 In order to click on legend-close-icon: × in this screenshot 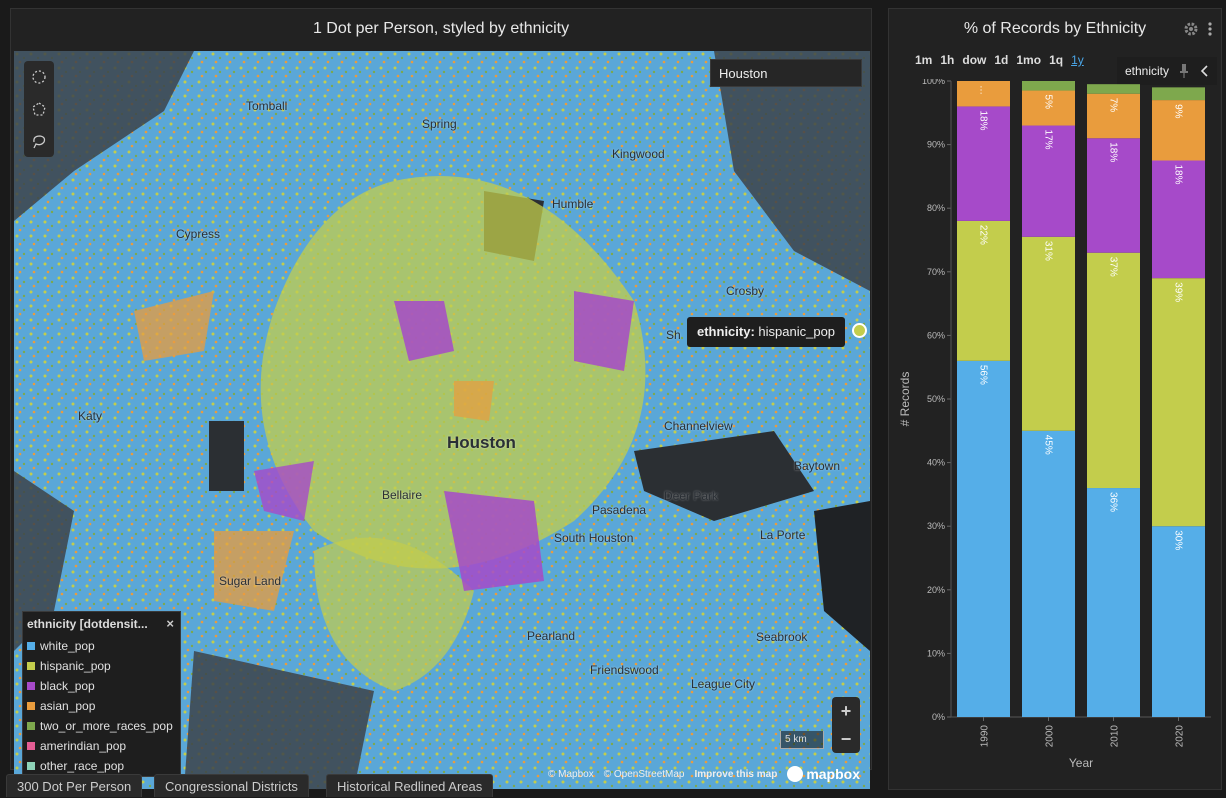, I will do `click(170, 623)`.